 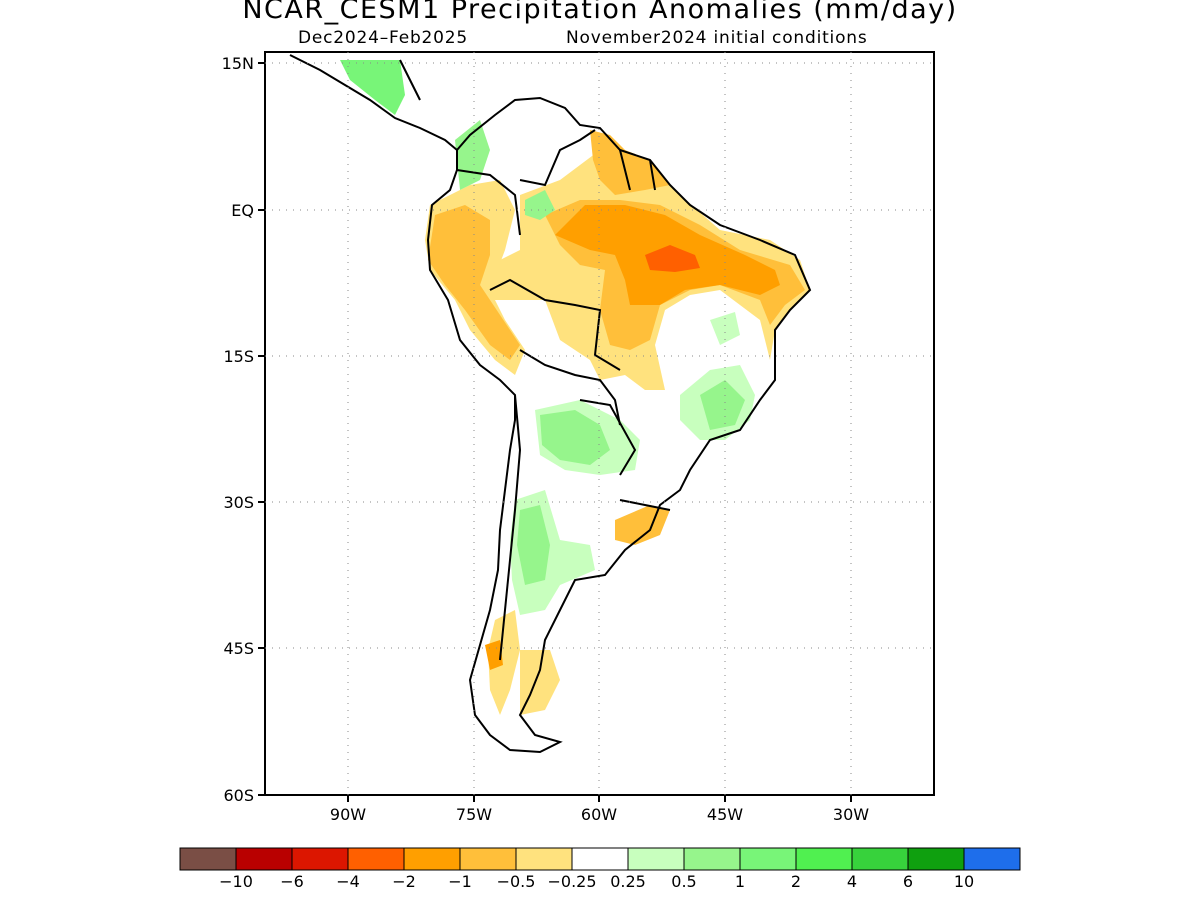 What do you see at coordinates (504, 662) in the screenshot?
I see `anomaly-chile-light` at bounding box center [504, 662].